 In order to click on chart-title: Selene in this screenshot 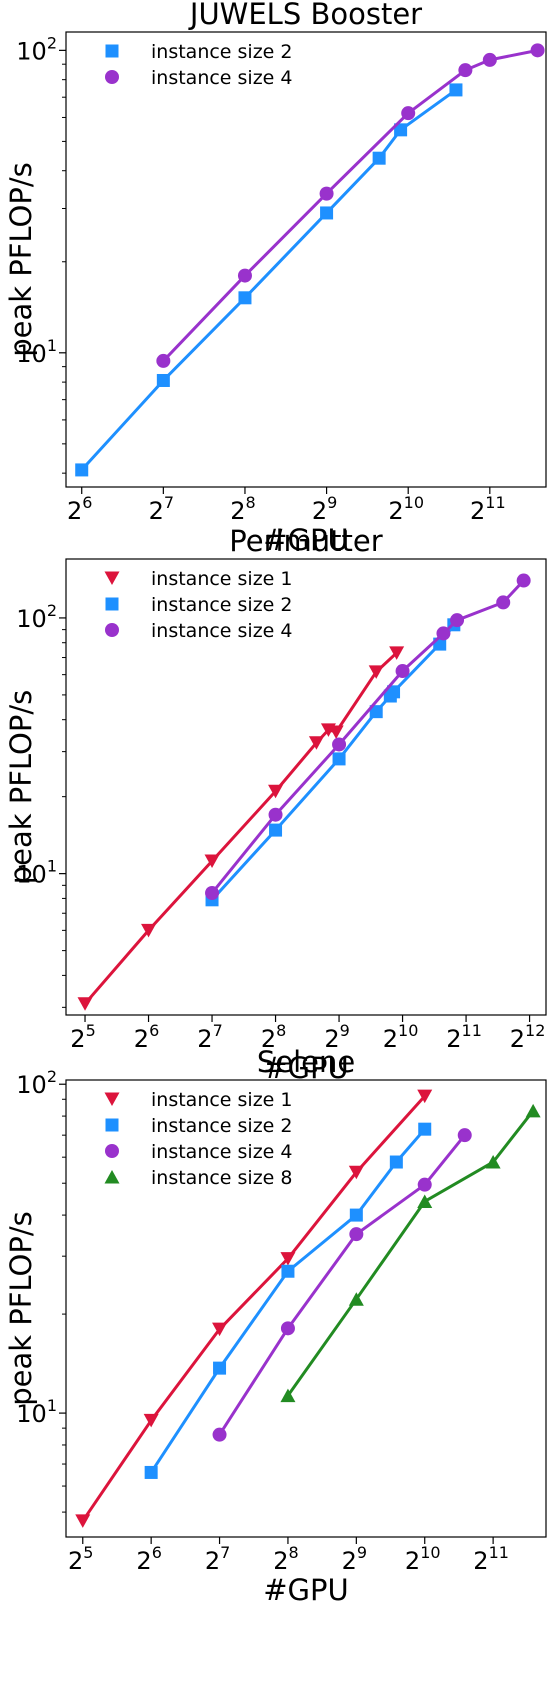, I will do `click(306, 1062)`.